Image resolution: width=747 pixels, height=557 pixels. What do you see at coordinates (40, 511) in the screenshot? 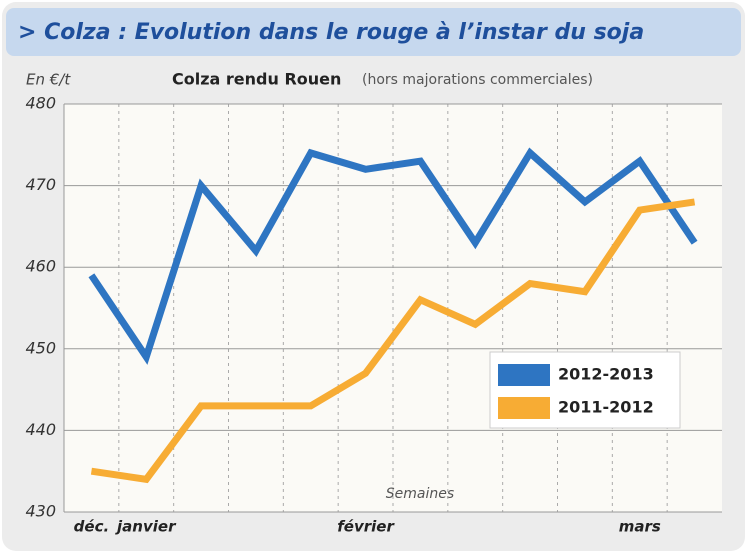
I see `y-tick-label: 430` at bounding box center [40, 511].